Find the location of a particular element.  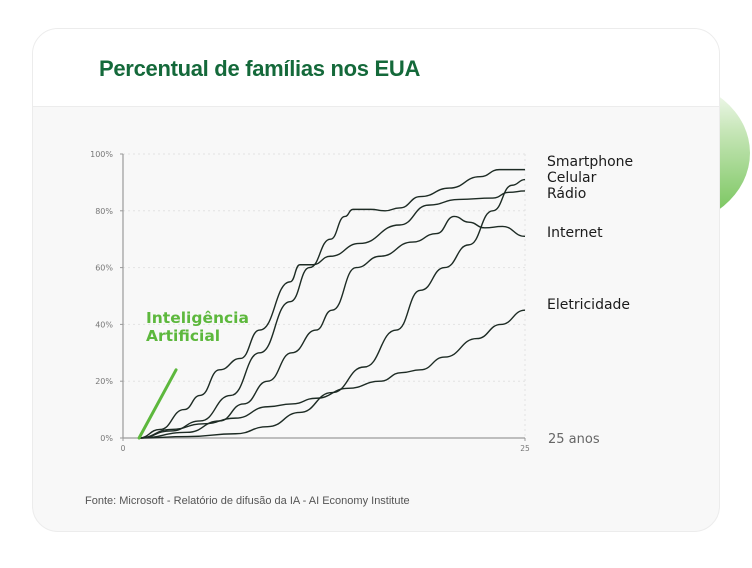

x-end-label: 25 anos is located at coordinates (574, 439).